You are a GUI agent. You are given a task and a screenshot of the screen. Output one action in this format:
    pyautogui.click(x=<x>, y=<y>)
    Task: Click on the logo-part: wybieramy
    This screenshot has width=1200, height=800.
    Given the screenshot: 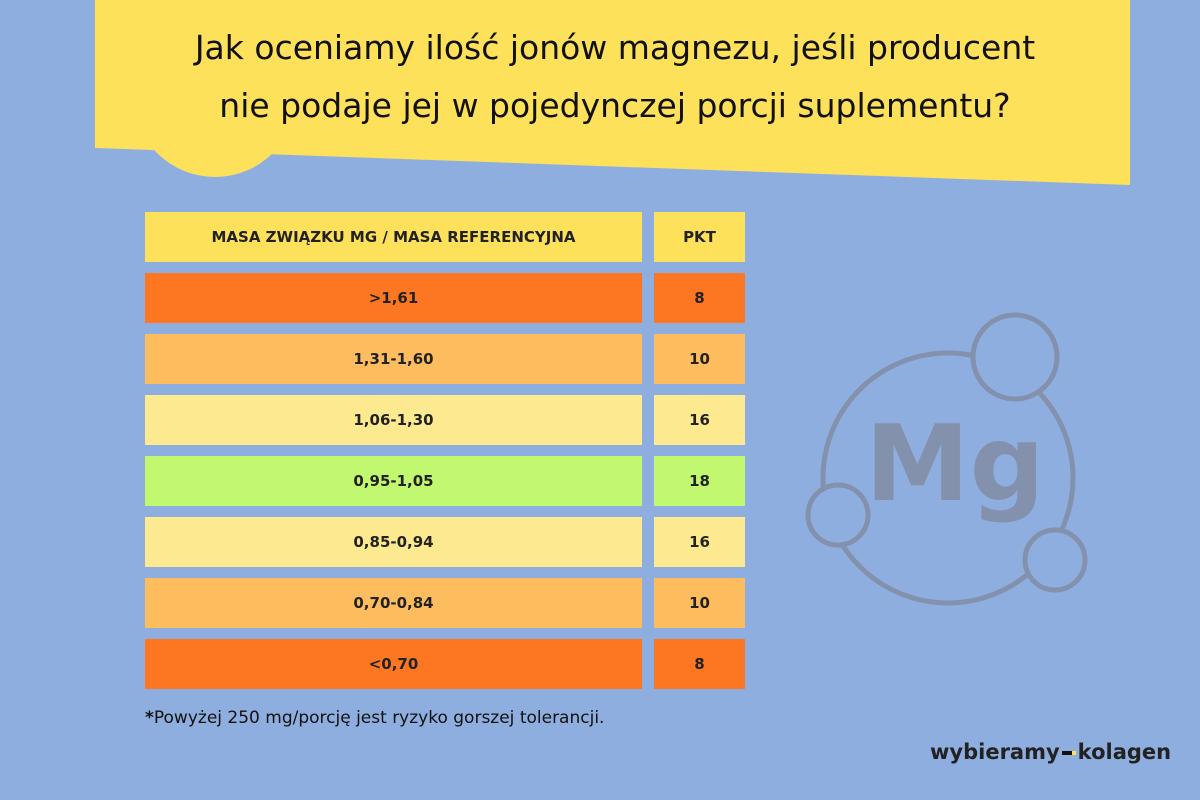 What is the action you would take?
    pyautogui.click(x=995, y=752)
    